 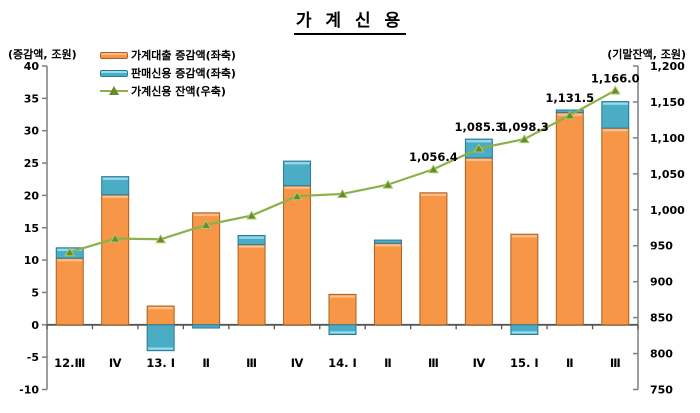 I want to click on left-axis-tick-label: 20, so click(x=32, y=195).